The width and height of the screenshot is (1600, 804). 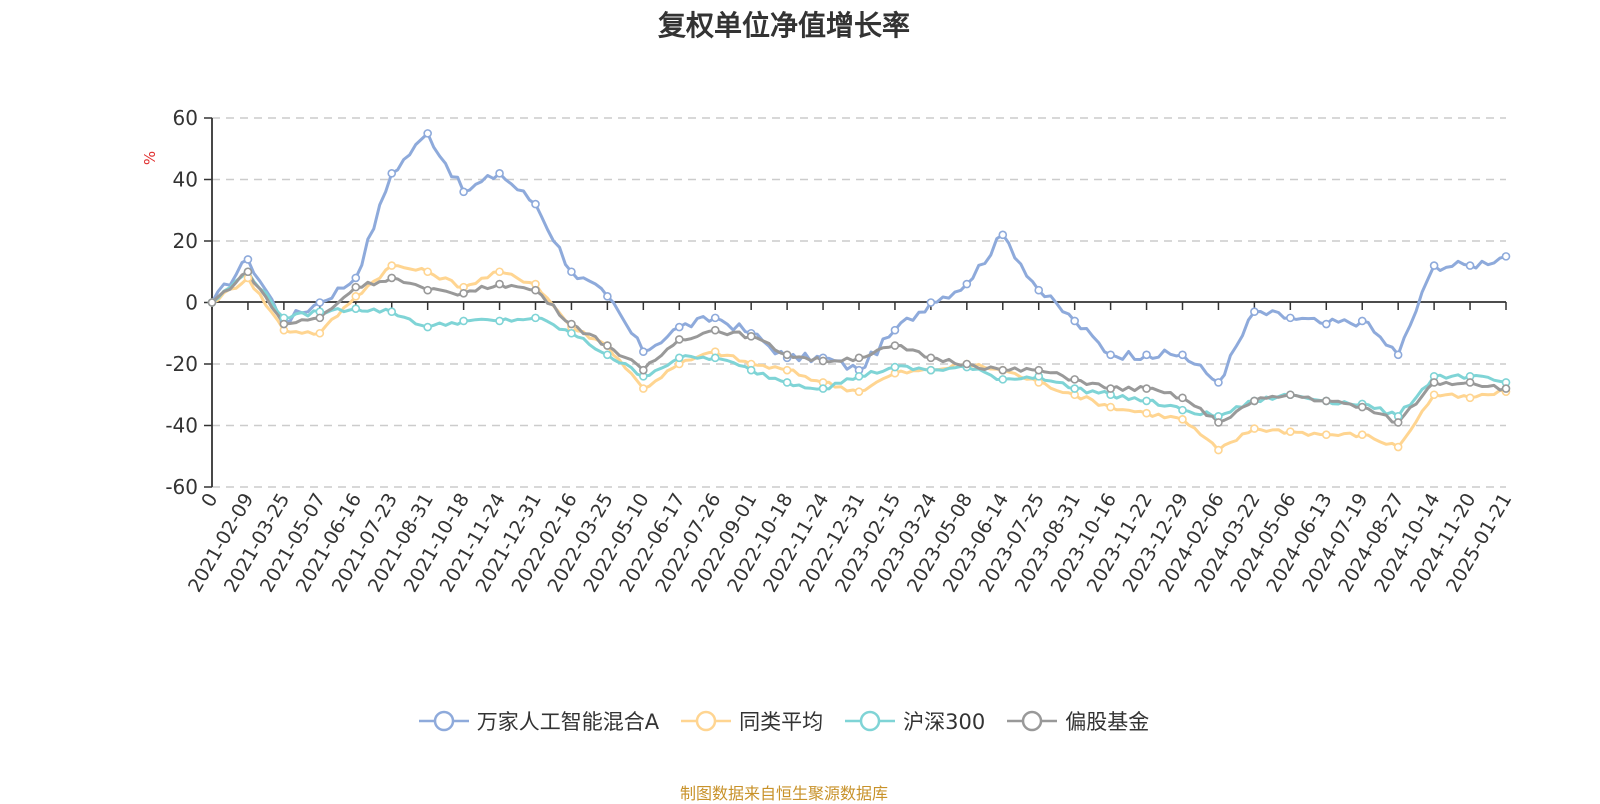 What do you see at coordinates (191, 303) in the screenshot?
I see `y-tick-label: 0` at bounding box center [191, 303].